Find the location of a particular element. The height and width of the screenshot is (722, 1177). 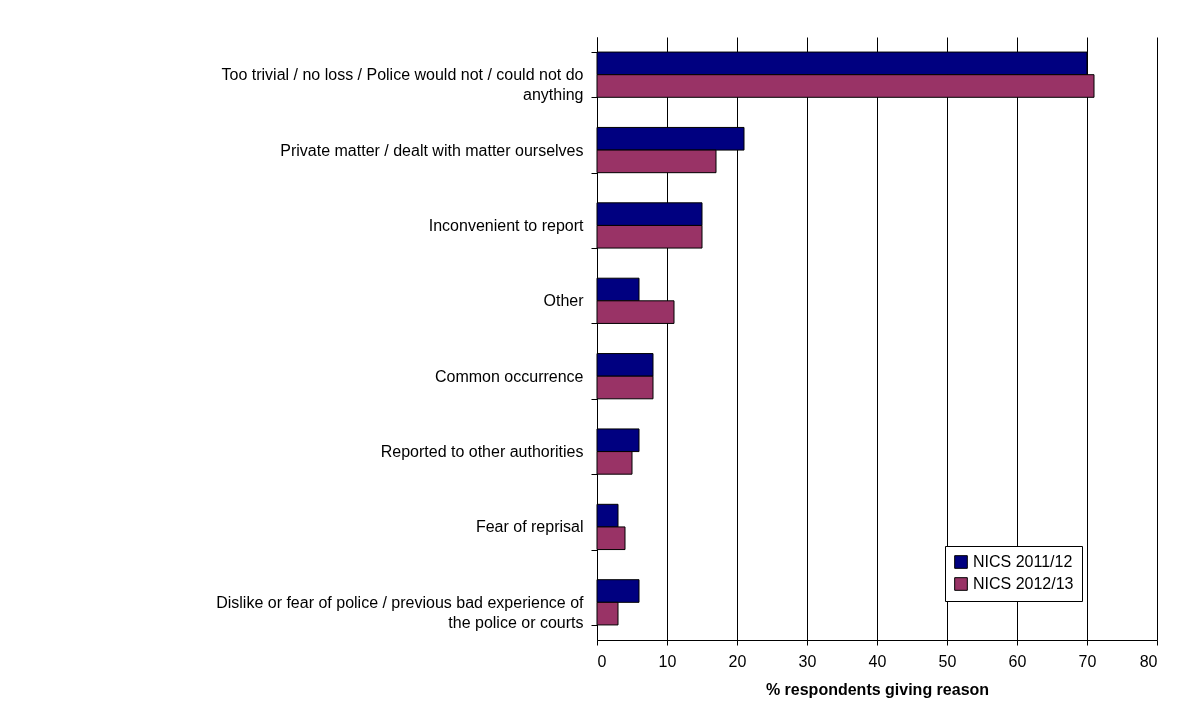

legend-label: NICS 2011/12 is located at coordinates (1023, 561).